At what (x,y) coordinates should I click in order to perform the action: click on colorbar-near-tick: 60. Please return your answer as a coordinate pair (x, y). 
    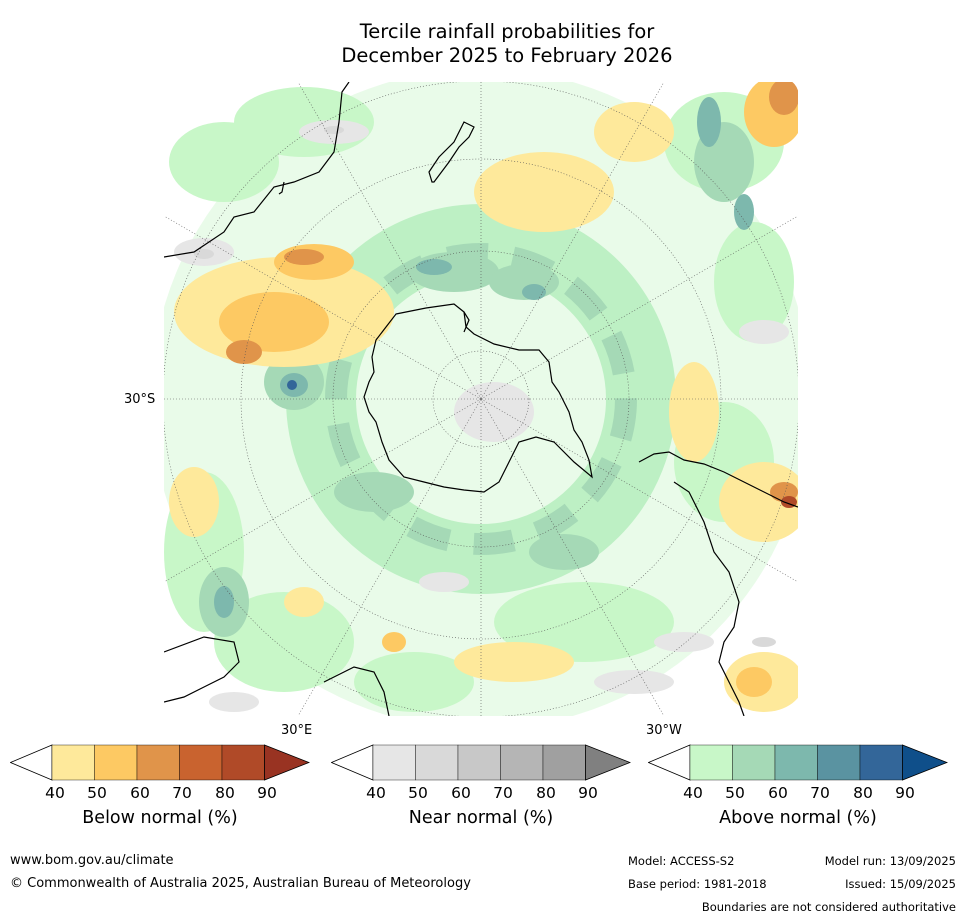
    Looking at the image, I should click on (461, 793).